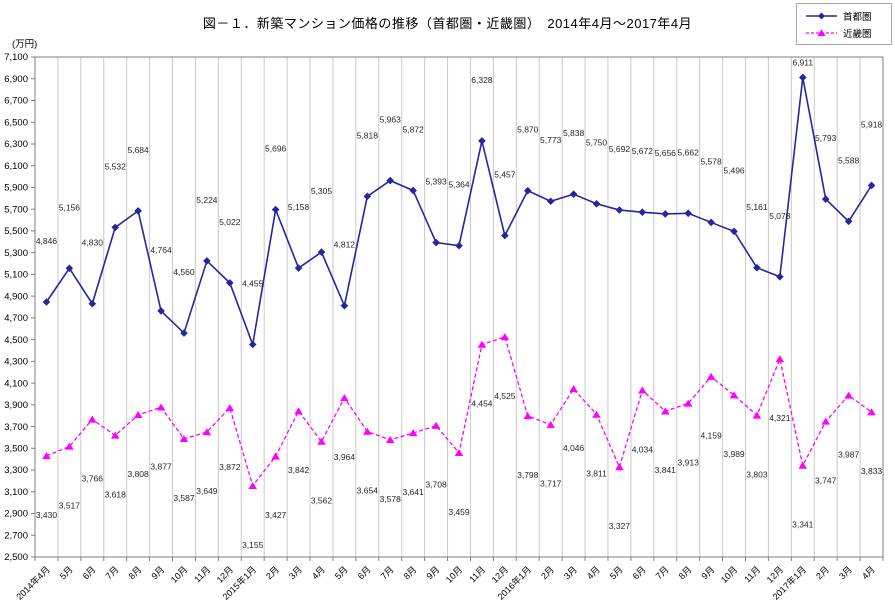 The width and height of the screenshot is (895, 614). I want to click on data-point-label: 5,158, so click(299, 207).